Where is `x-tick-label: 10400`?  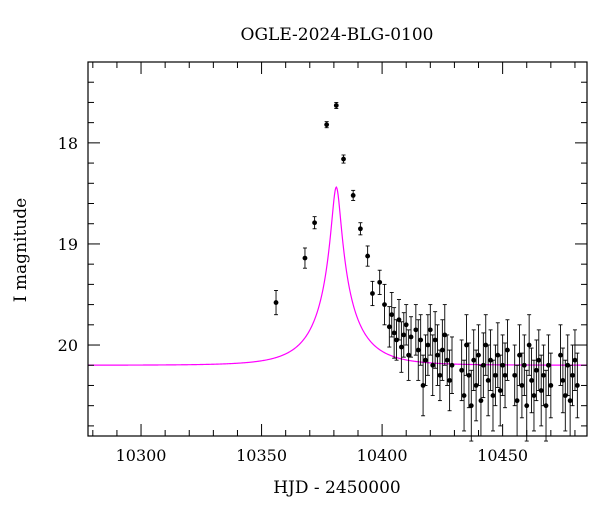 x-tick-label: 10400 is located at coordinates (382, 455).